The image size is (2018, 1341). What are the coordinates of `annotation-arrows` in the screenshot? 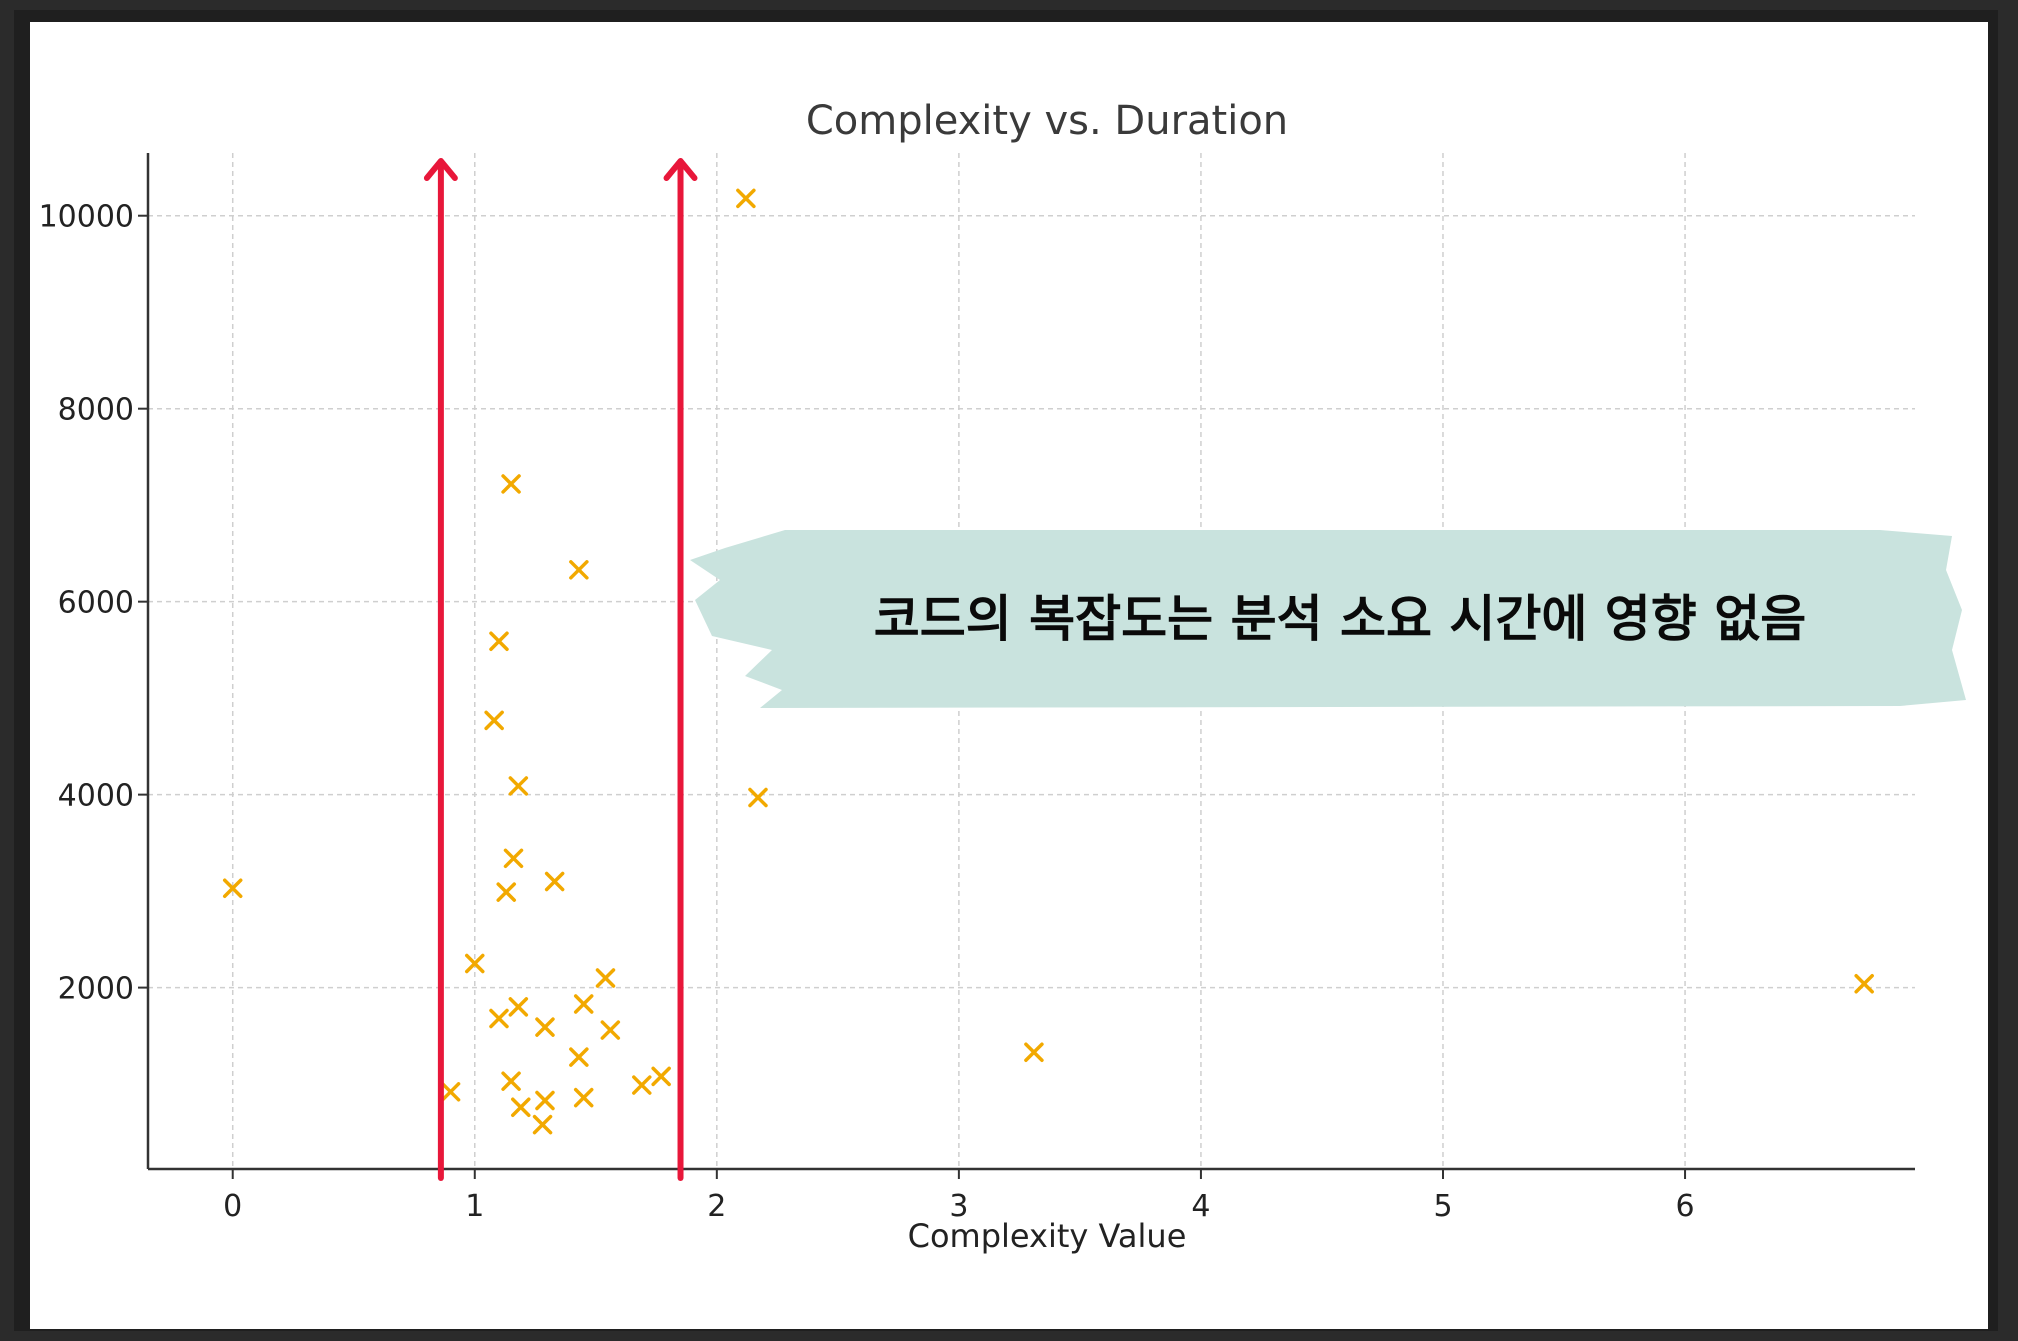 It's located at (560, 669).